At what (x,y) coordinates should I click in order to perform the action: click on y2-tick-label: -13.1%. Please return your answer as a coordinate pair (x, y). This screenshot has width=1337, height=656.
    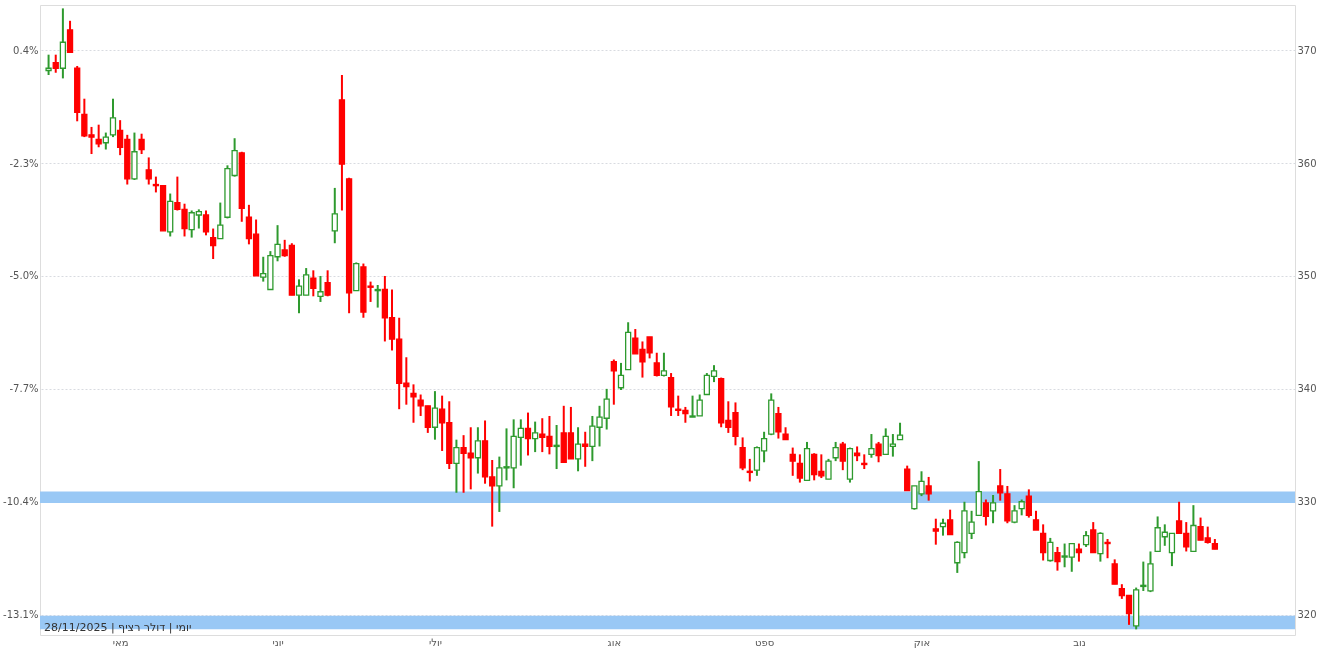
    Looking at the image, I should click on (21, 615).